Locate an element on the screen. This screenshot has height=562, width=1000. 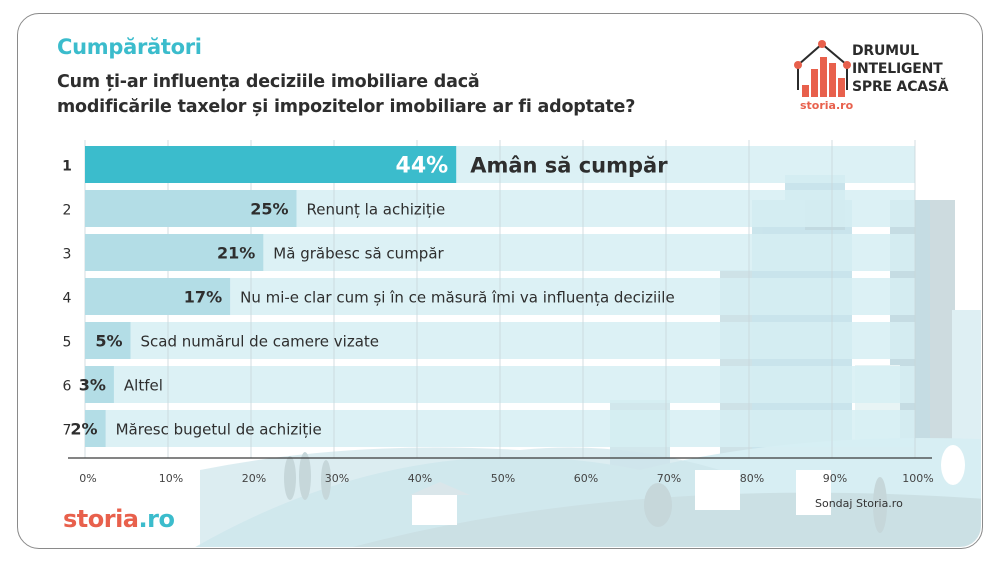
rank-label: 1 is located at coordinates (67, 167).